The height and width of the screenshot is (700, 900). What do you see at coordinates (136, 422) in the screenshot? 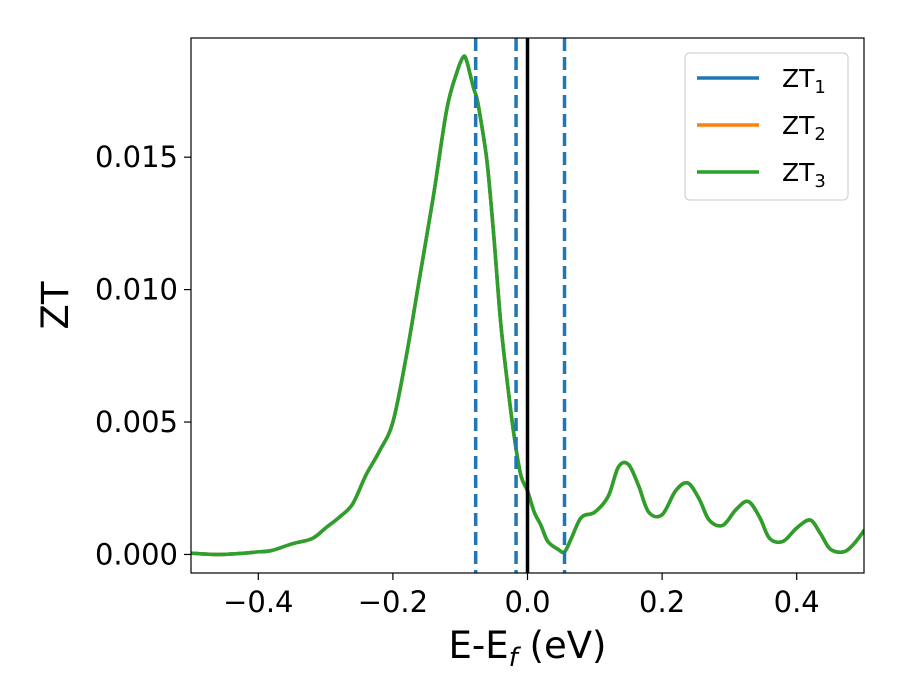
I see `y-tick-label: 0.005` at bounding box center [136, 422].